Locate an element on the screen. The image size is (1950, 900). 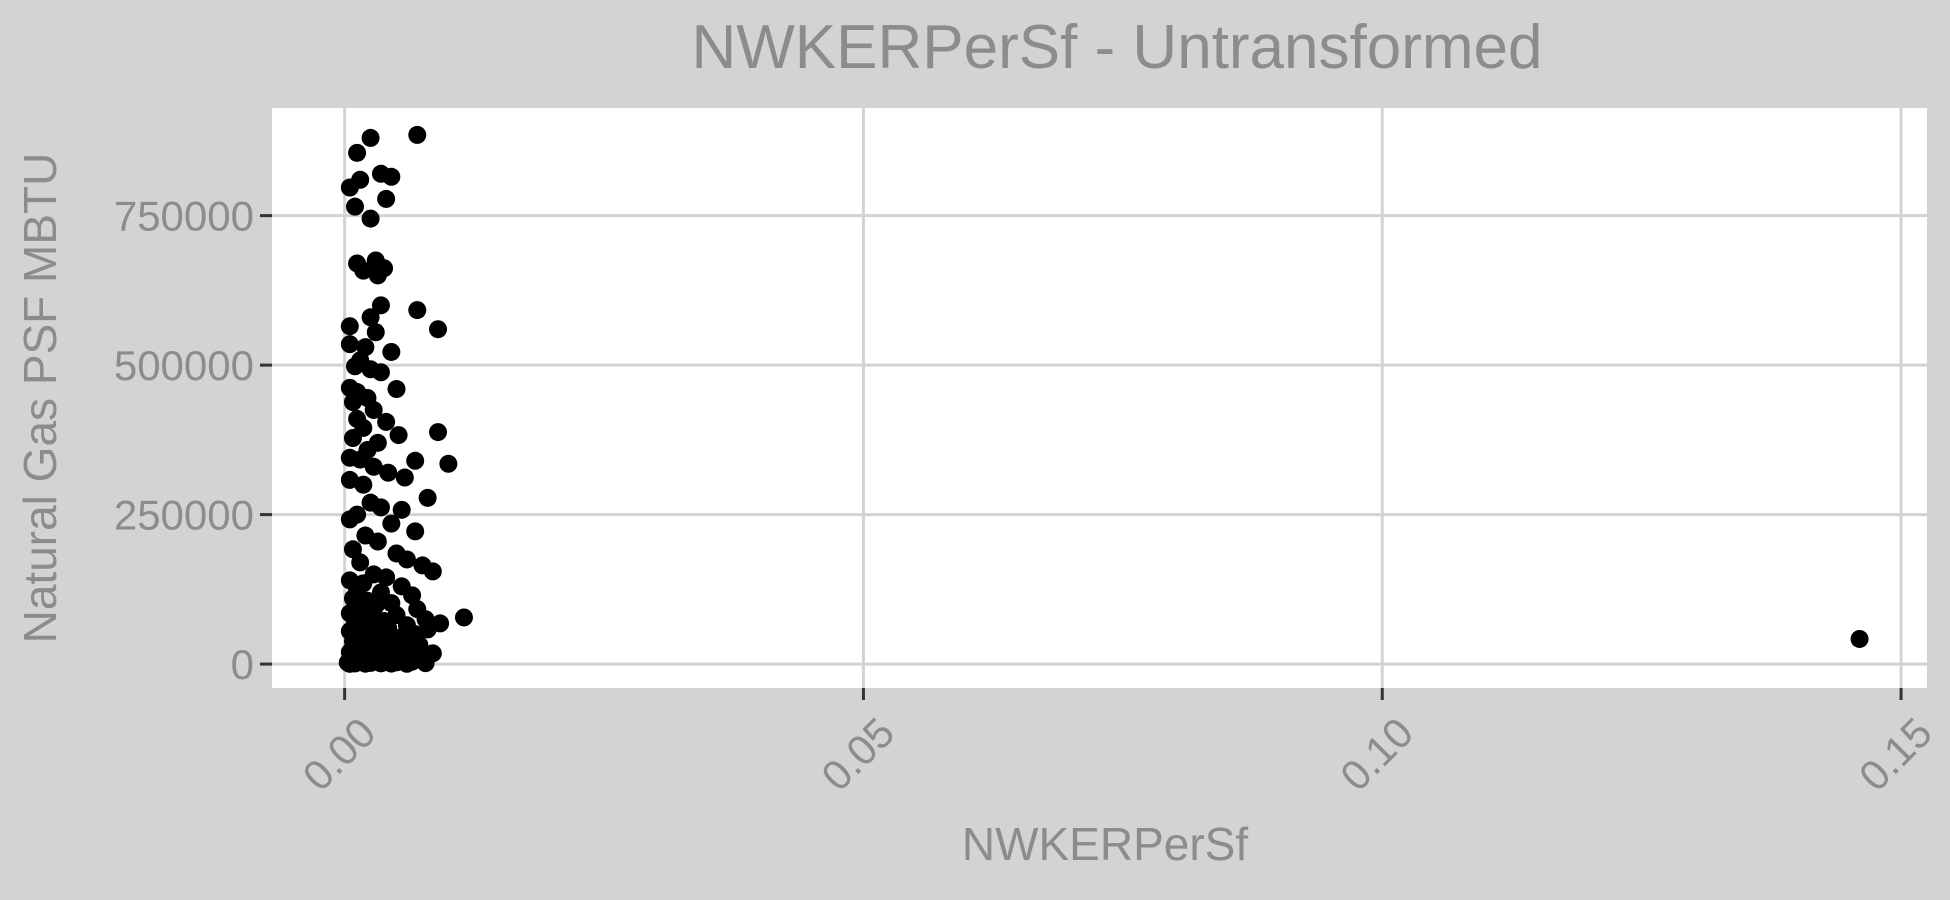
y-tick-label: 500000 is located at coordinates (184, 365).